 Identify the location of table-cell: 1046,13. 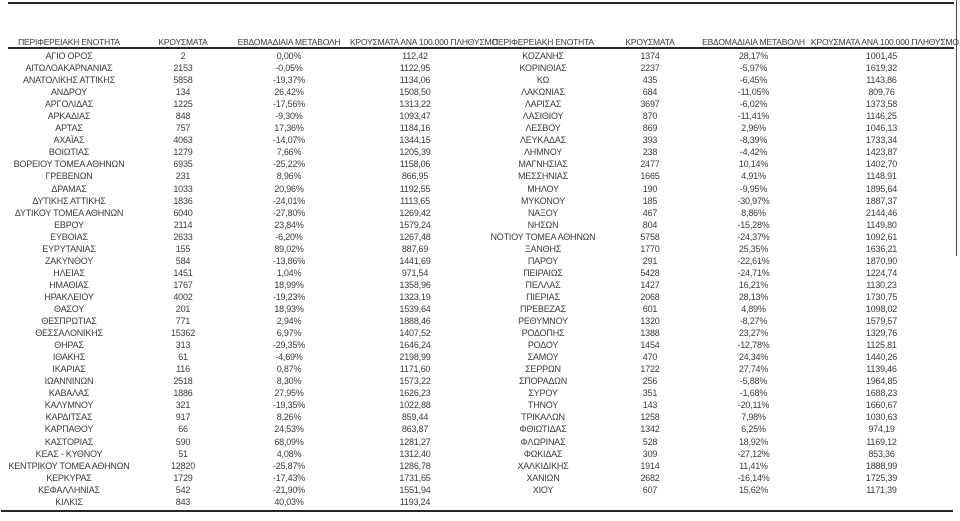
(881, 128).